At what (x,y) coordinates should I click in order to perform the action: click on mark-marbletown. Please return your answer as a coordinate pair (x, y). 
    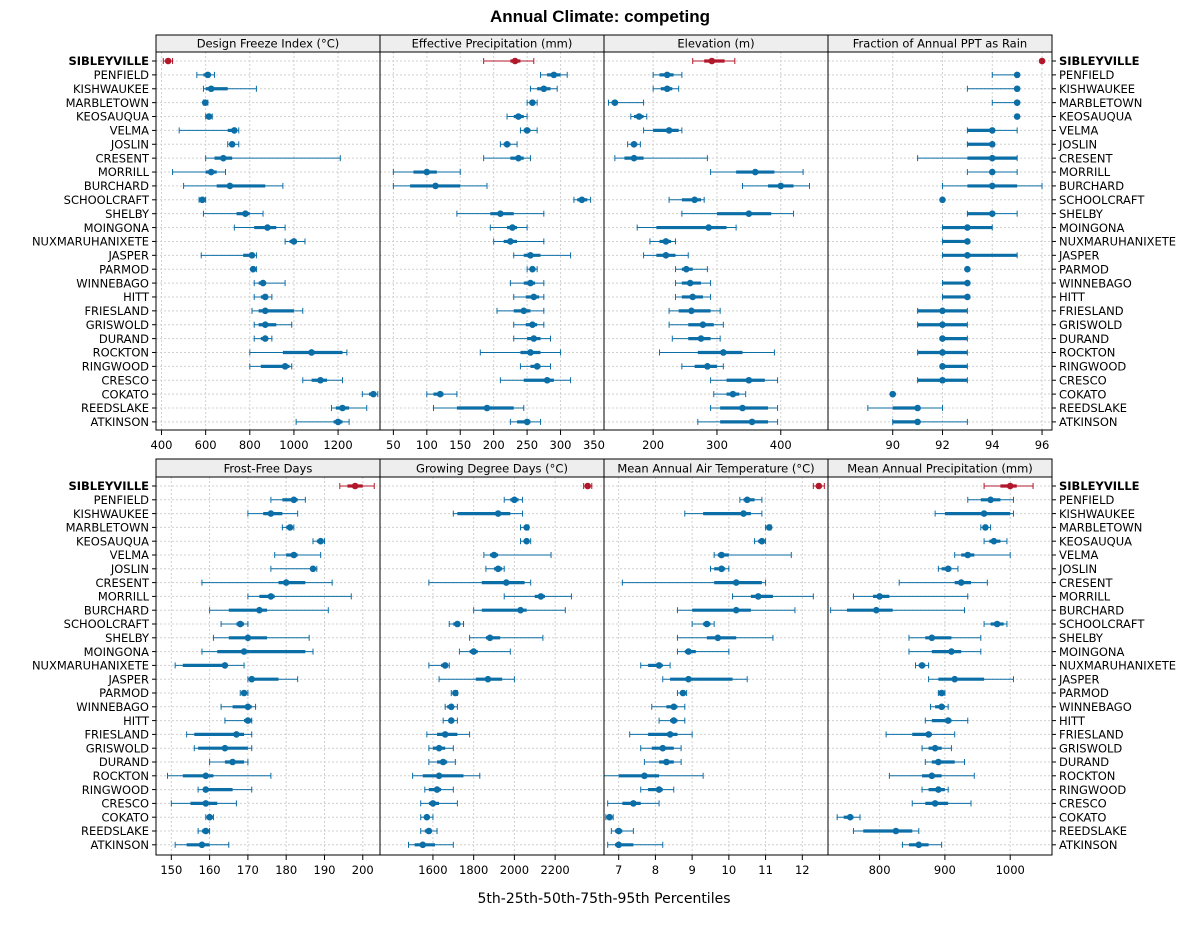
    Looking at the image, I should click on (532, 102).